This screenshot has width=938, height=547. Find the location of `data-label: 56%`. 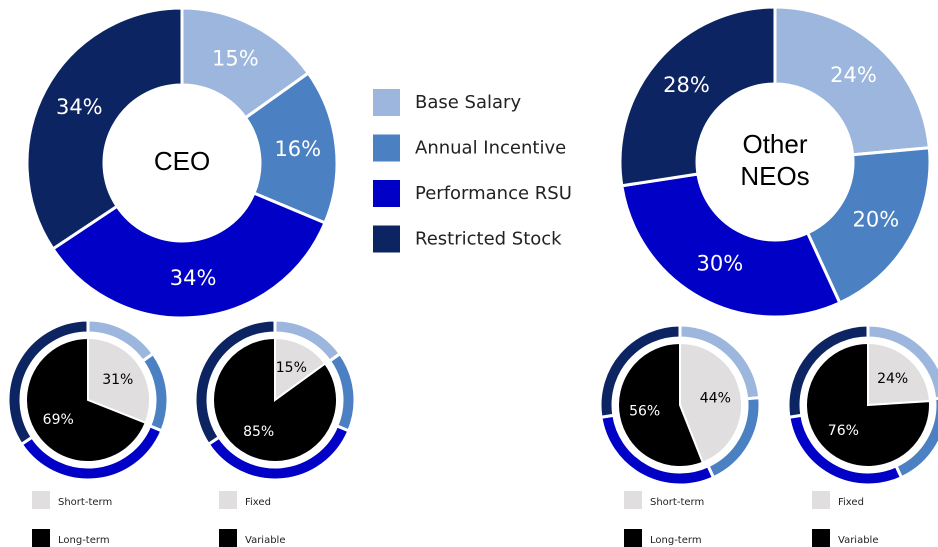

data-label: 56% is located at coordinates (644, 412).